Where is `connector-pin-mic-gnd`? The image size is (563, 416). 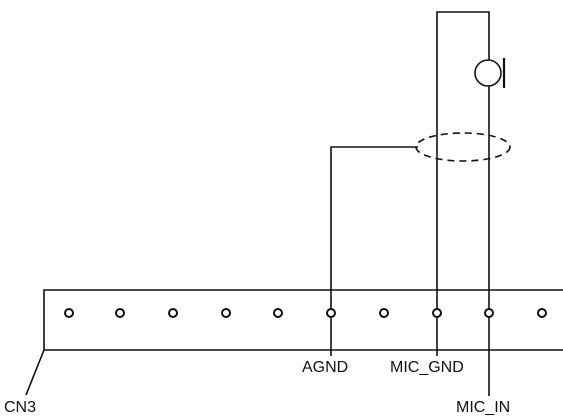
connector-pin-mic-gnd is located at coordinates (437, 313).